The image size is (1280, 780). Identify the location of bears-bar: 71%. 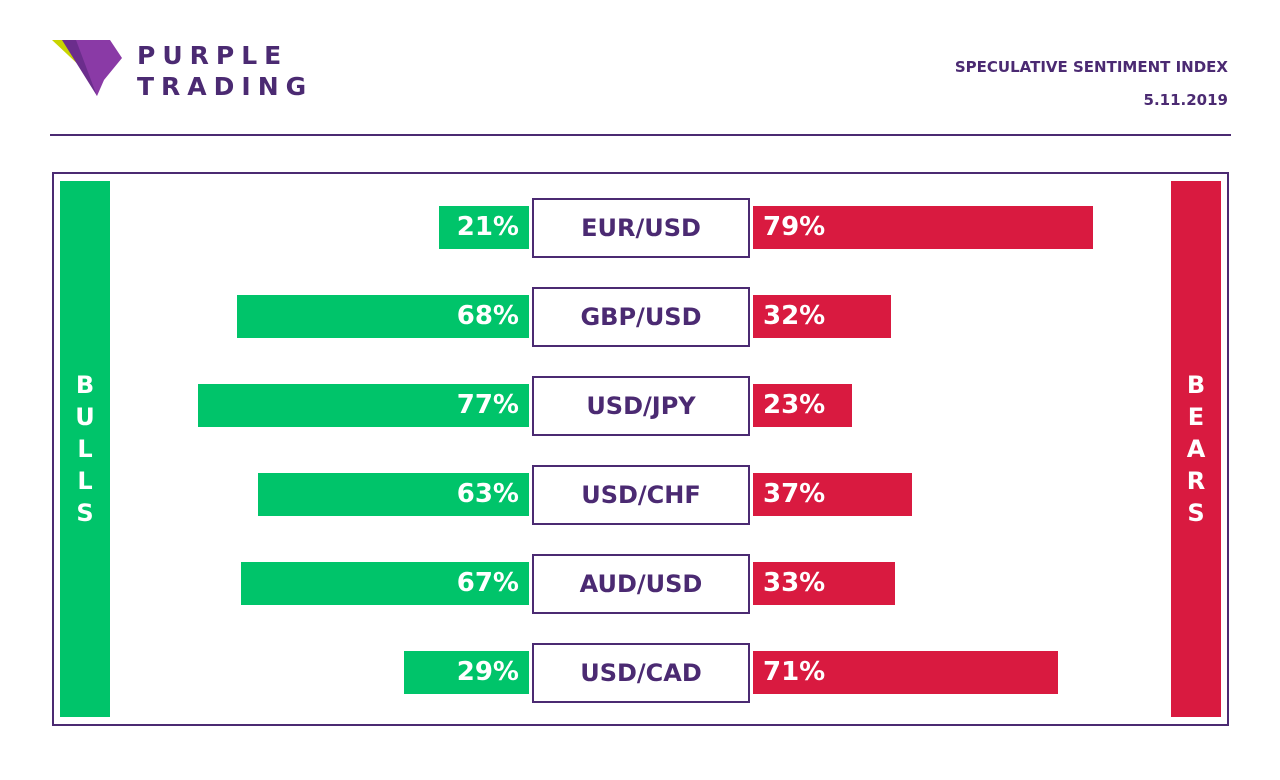
(906, 672).